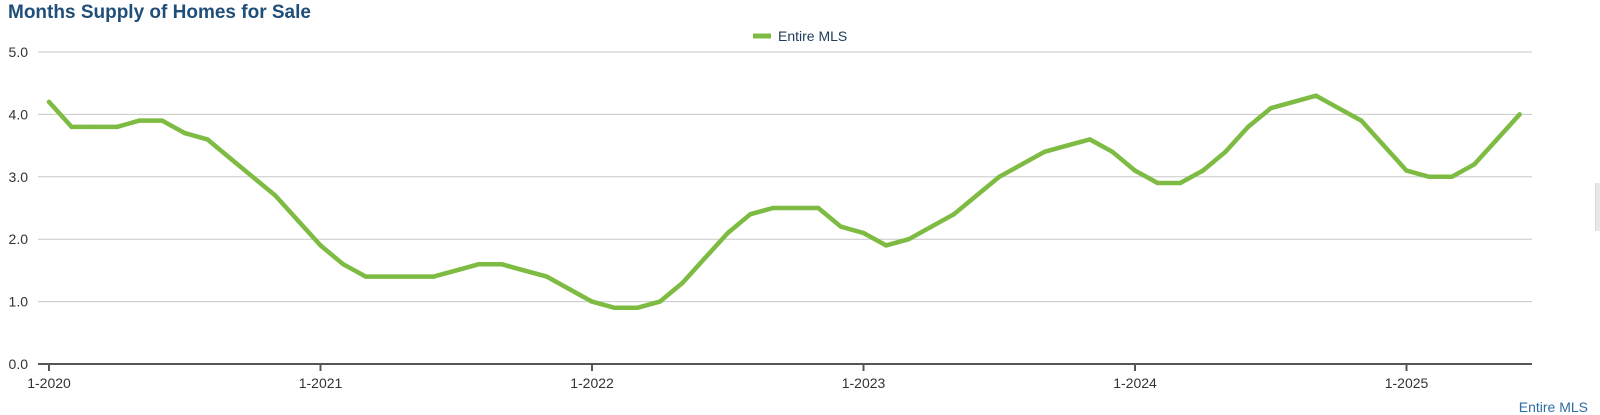  Describe the element at coordinates (1407, 383) in the screenshot. I see `x-tick-label: 1-2025` at that location.